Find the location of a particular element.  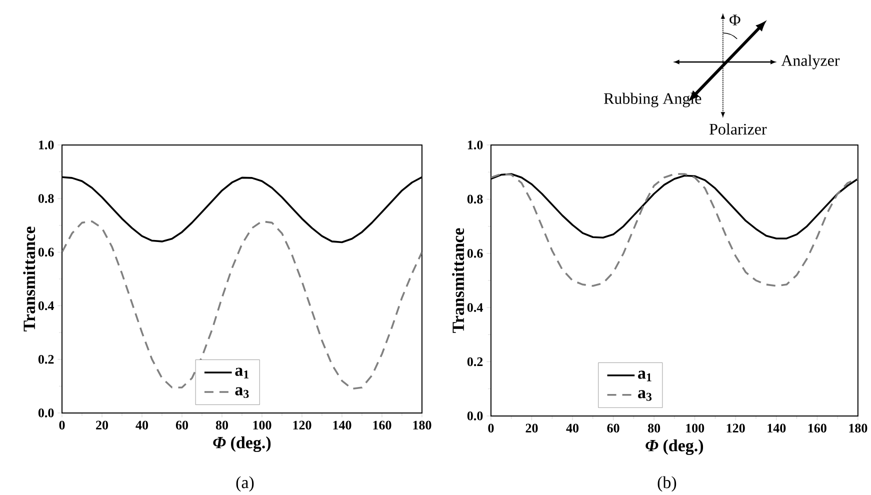

text: (b) is located at coordinates (667, 484).